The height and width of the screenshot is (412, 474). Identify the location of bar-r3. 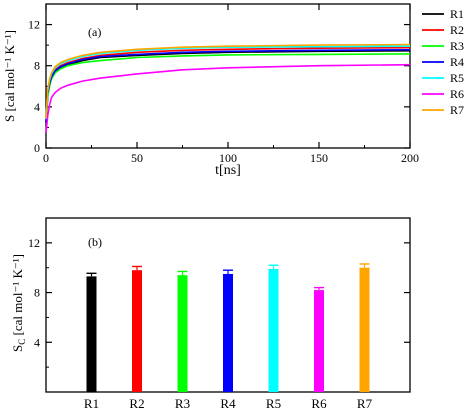
(182, 333).